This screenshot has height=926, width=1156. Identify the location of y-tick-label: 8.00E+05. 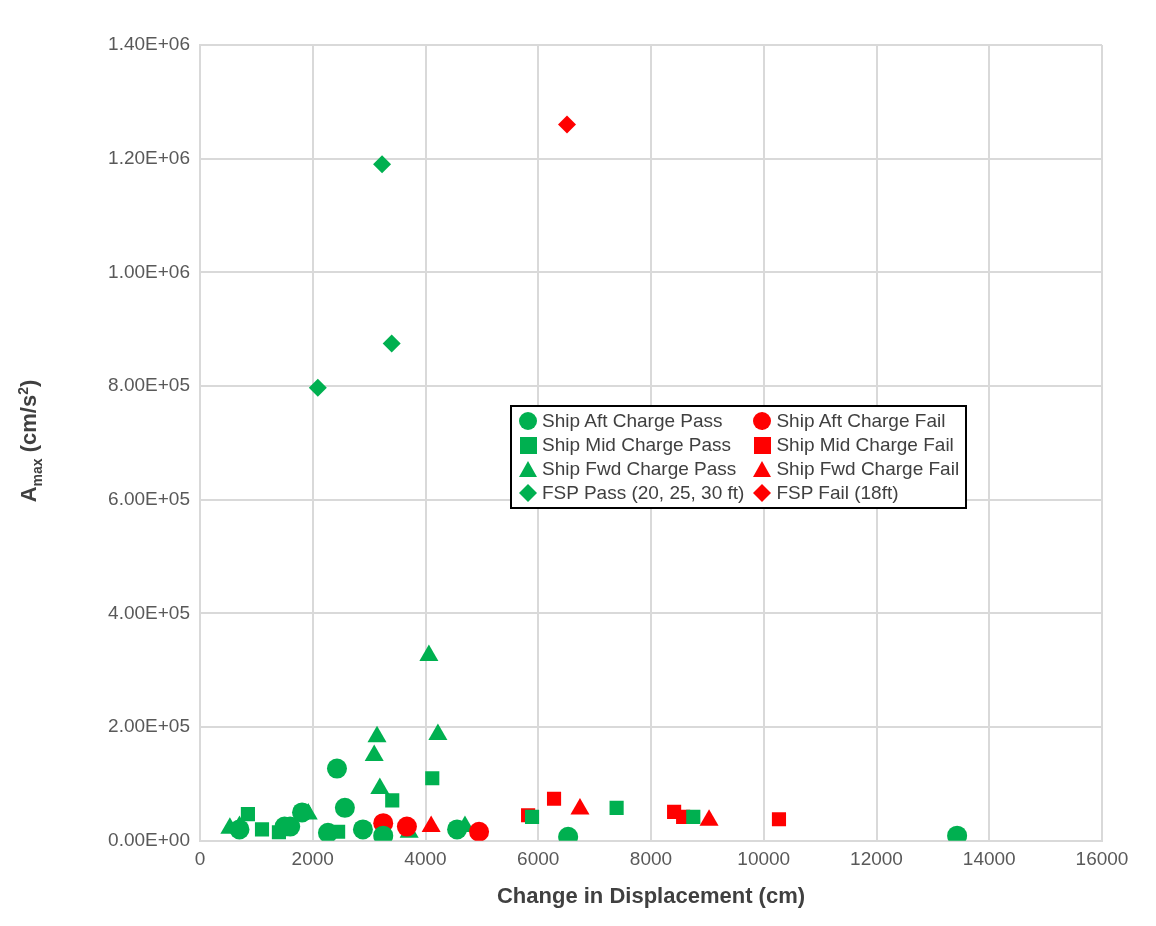
(149, 385).